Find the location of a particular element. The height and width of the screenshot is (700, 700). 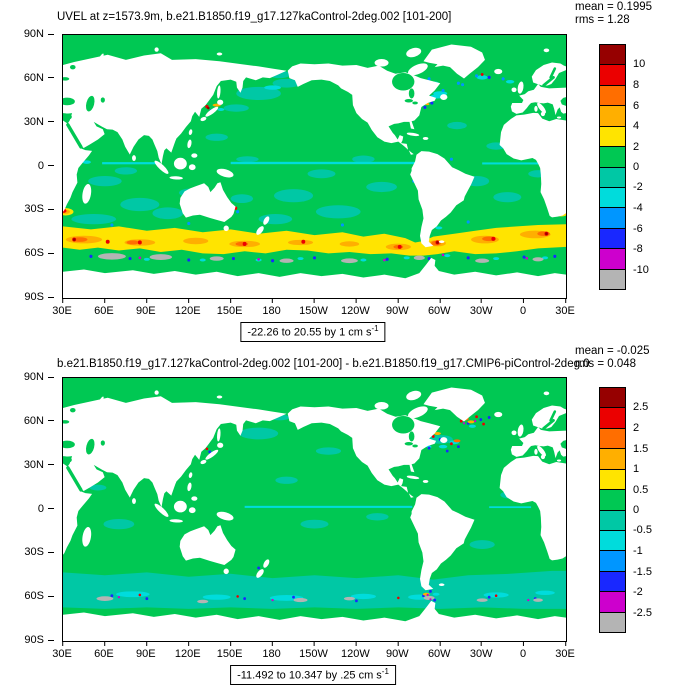

mean-value: mean = 0.1995 is located at coordinates (614, 7).